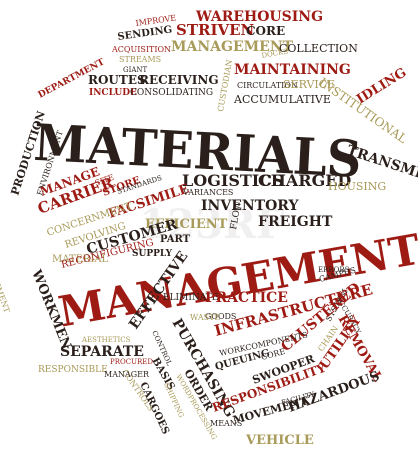 The width and height of the screenshot is (418, 450). What do you see at coordinates (205, 317) in the screenshot?
I see `word-waste: WASTE` at bounding box center [205, 317].